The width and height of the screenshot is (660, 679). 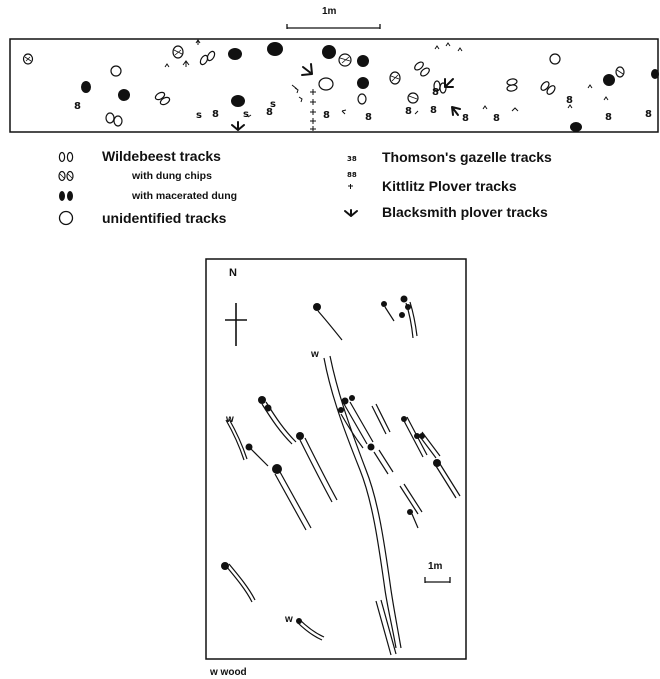 I want to click on wood-marker-3: w, so click(x=289, y=619).